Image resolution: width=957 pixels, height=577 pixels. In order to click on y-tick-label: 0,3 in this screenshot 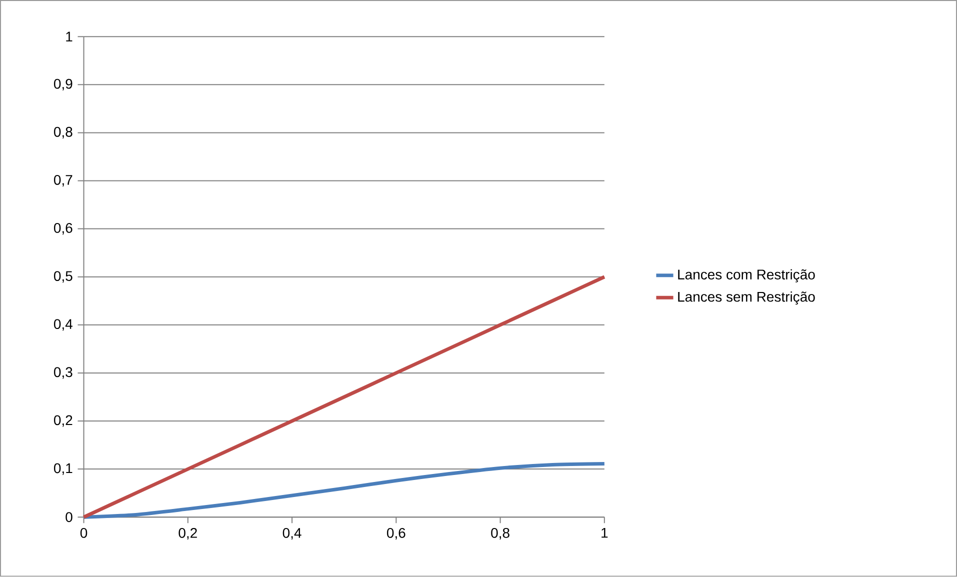, I will do `click(63, 373)`.